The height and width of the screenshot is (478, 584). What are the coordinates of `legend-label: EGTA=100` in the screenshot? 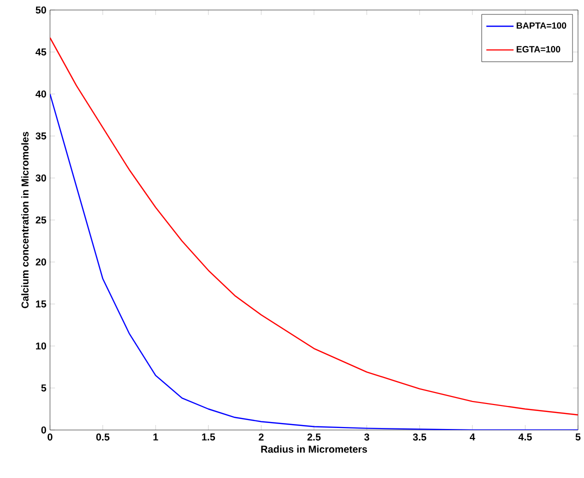 It's located at (538, 49).